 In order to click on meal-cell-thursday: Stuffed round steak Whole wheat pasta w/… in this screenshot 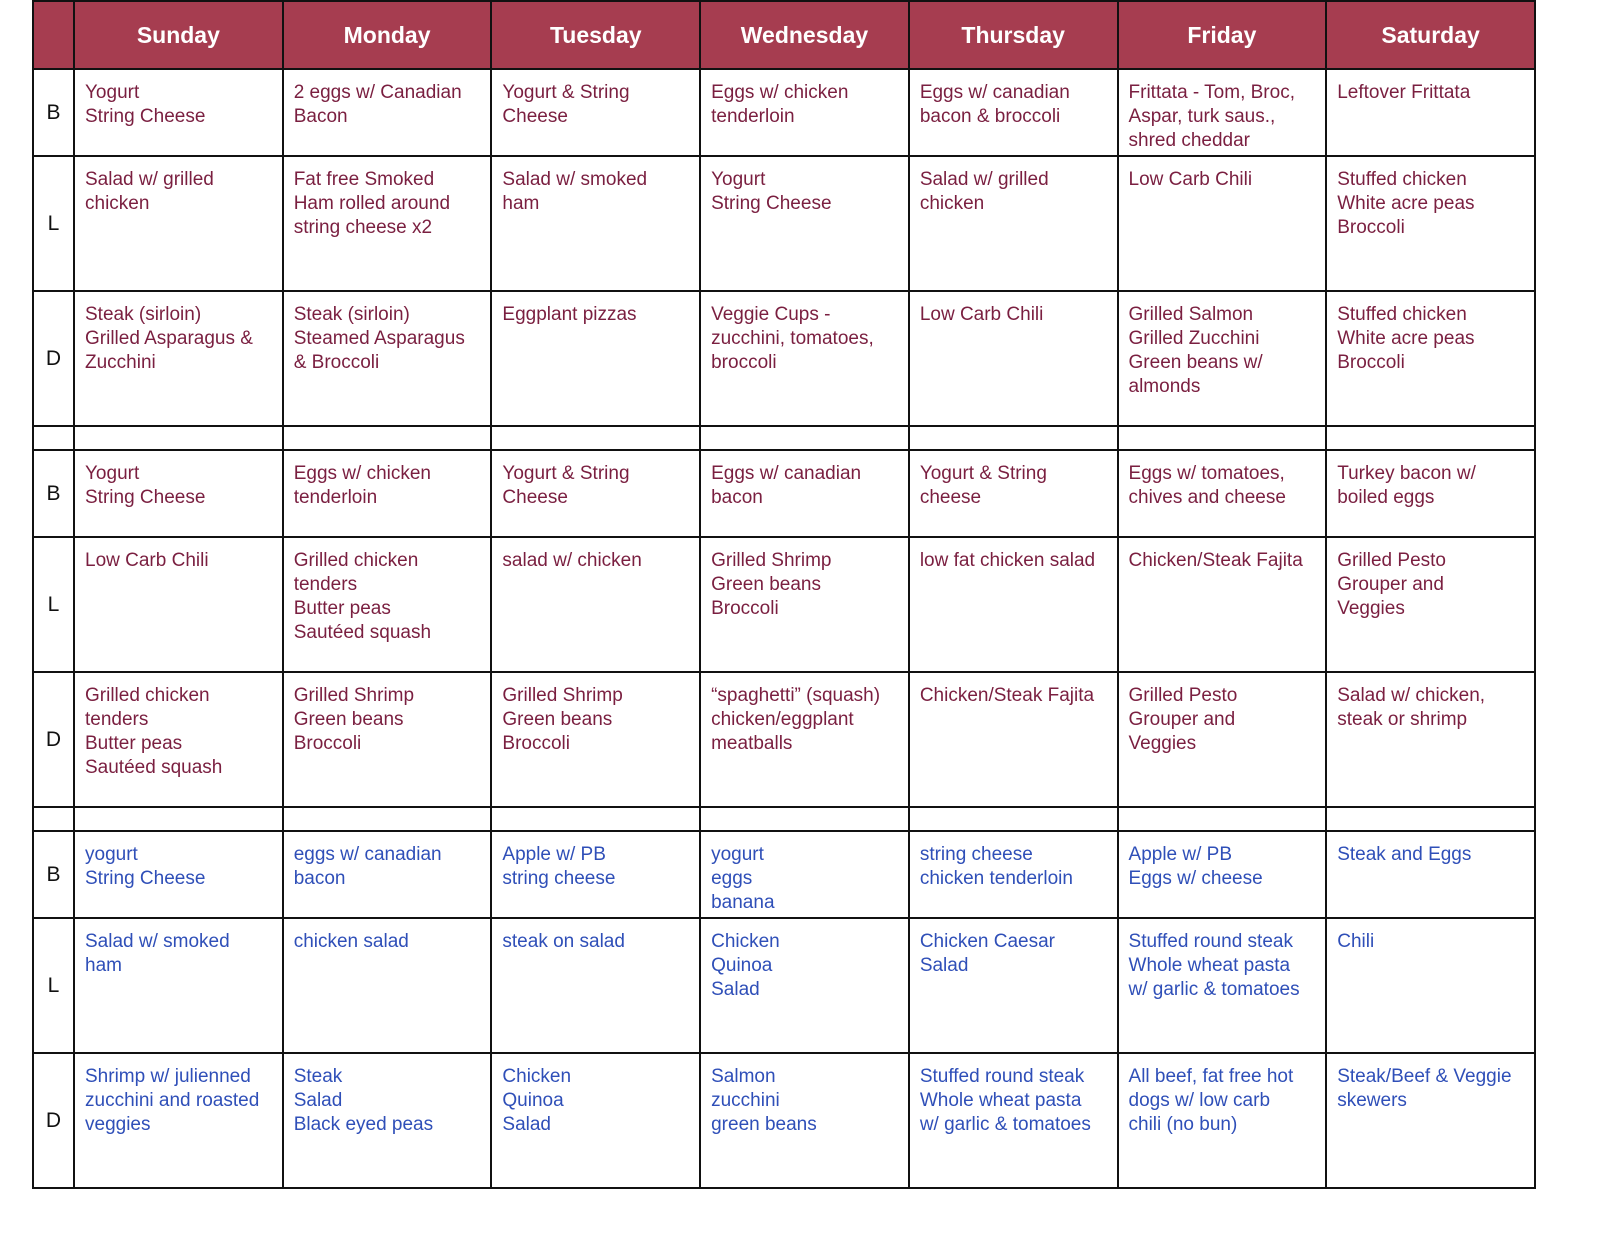, I will do `click(1013, 1120)`.